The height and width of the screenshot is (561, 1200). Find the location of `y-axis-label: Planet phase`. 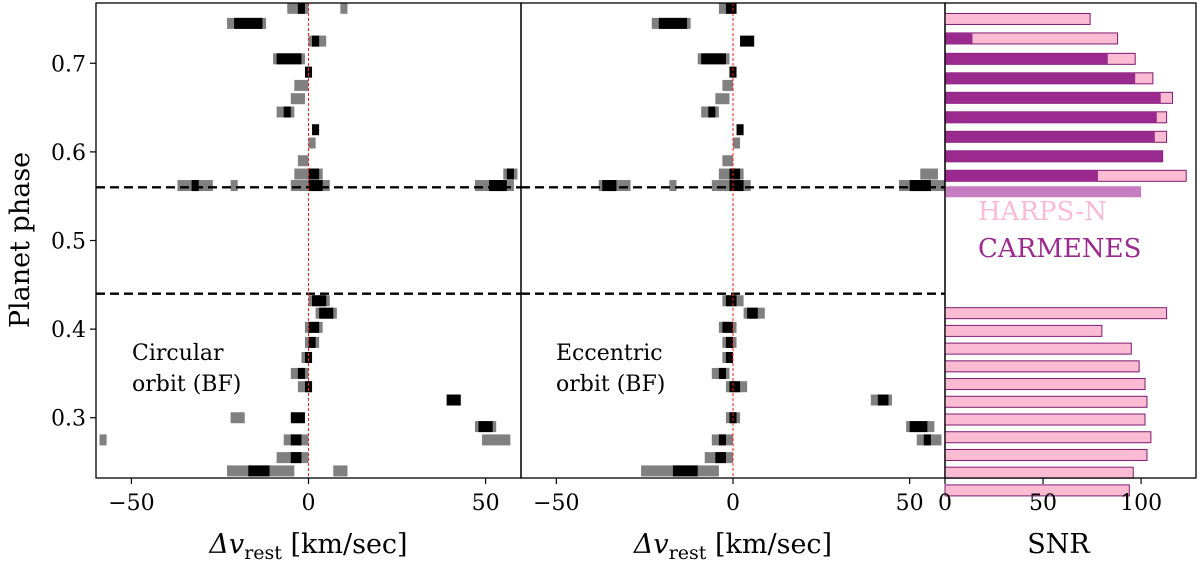

y-axis-label: Planet phase is located at coordinates (20, 240).